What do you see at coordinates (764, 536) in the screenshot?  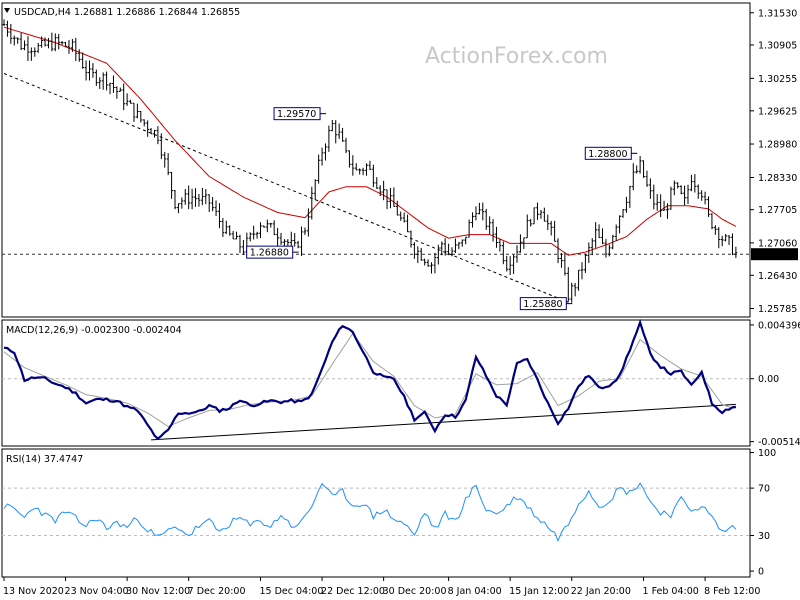 I see `rsi-axis-label: 30` at bounding box center [764, 536].